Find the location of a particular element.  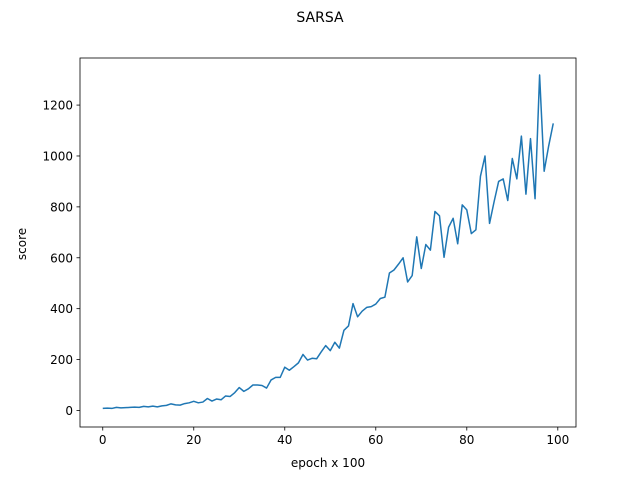

y-tick-label: 200 is located at coordinates (61, 360).